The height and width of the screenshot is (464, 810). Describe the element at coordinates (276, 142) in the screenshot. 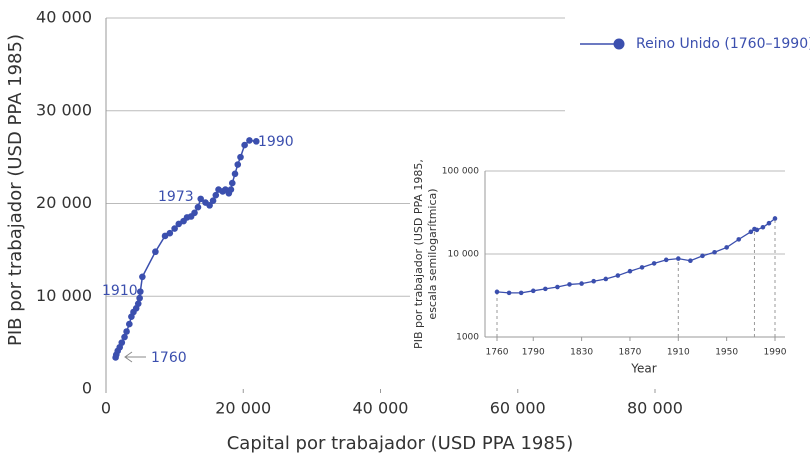

I see `annotation: 1990` at that location.